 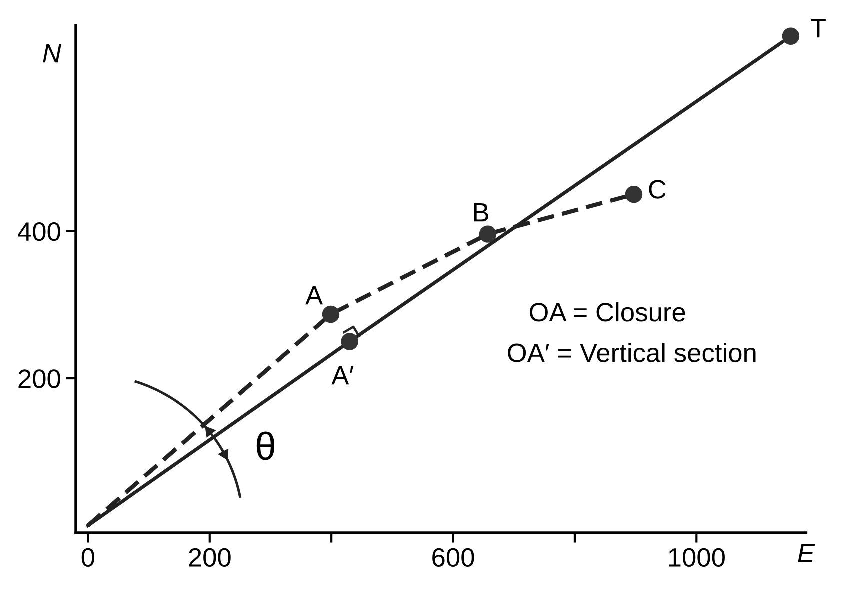 What do you see at coordinates (315, 295) in the screenshot?
I see `annotation: A` at bounding box center [315, 295].